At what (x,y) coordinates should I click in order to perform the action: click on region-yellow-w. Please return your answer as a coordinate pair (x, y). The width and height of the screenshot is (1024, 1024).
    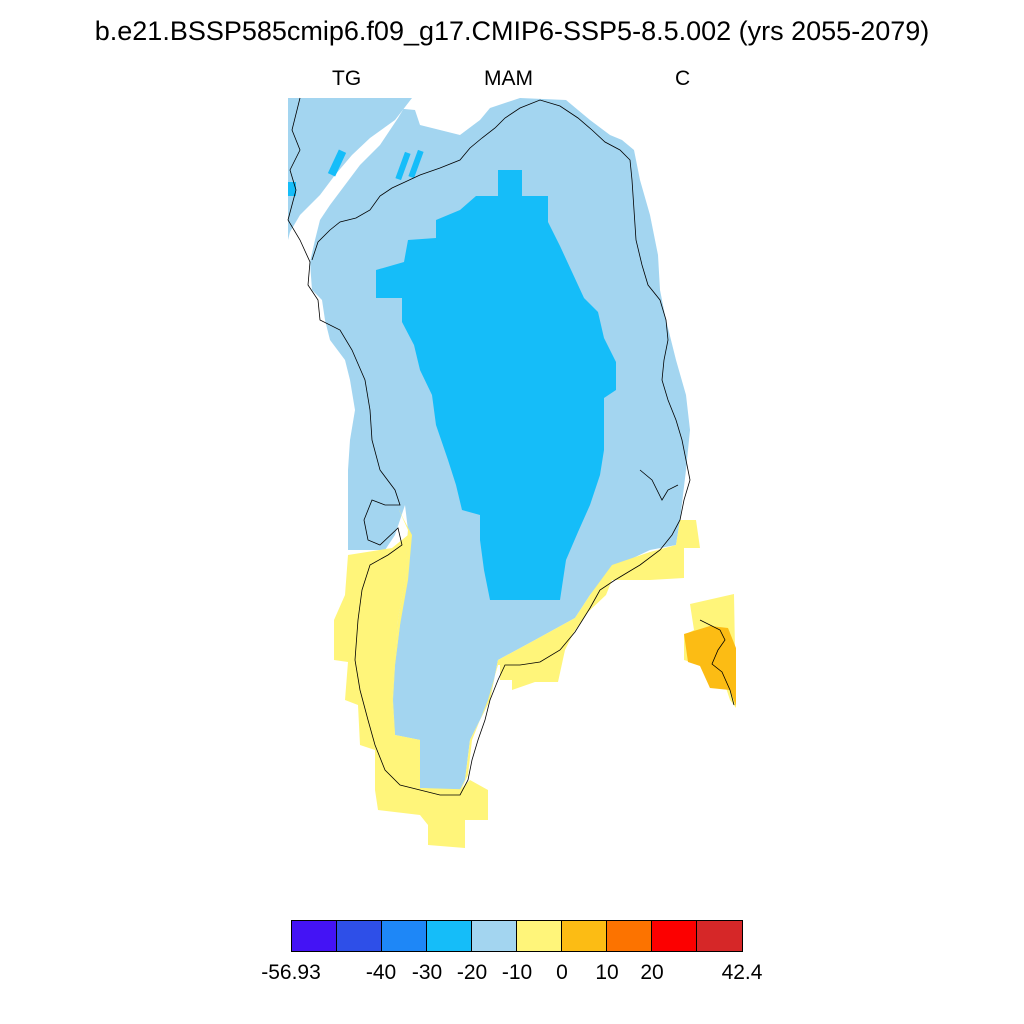
    Looking at the image, I should click on (411, 691).